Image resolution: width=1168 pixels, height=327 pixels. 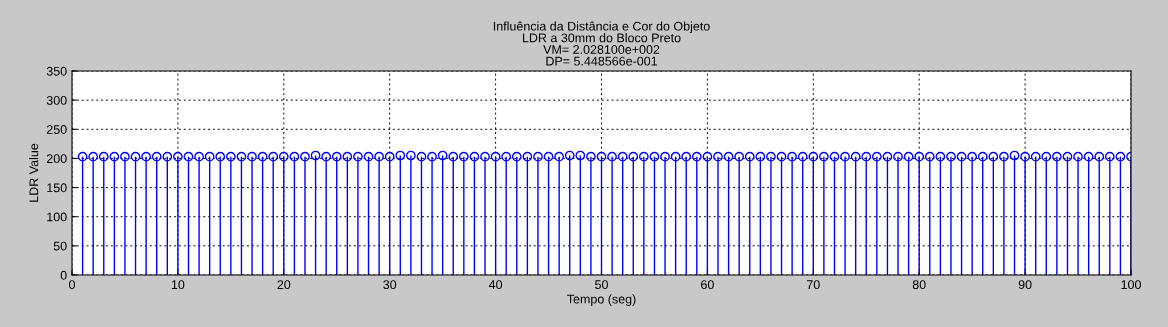 I want to click on x-tick-label: 50, so click(x=601, y=285).